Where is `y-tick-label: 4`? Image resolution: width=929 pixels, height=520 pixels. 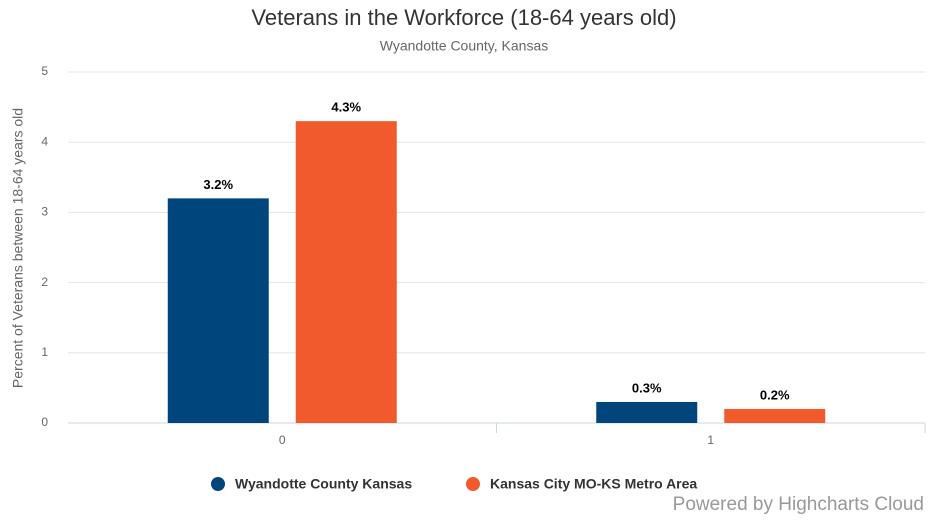 y-tick-label: 4 is located at coordinates (44, 141).